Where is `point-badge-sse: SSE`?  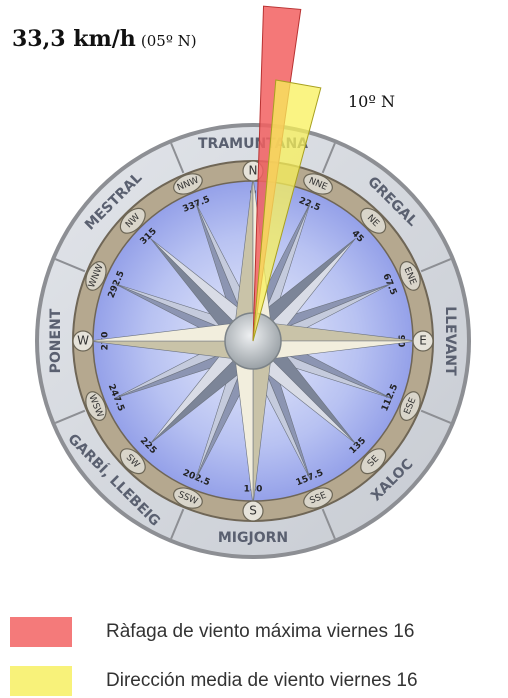 point-badge-sse: SSE is located at coordinates (318, 498).